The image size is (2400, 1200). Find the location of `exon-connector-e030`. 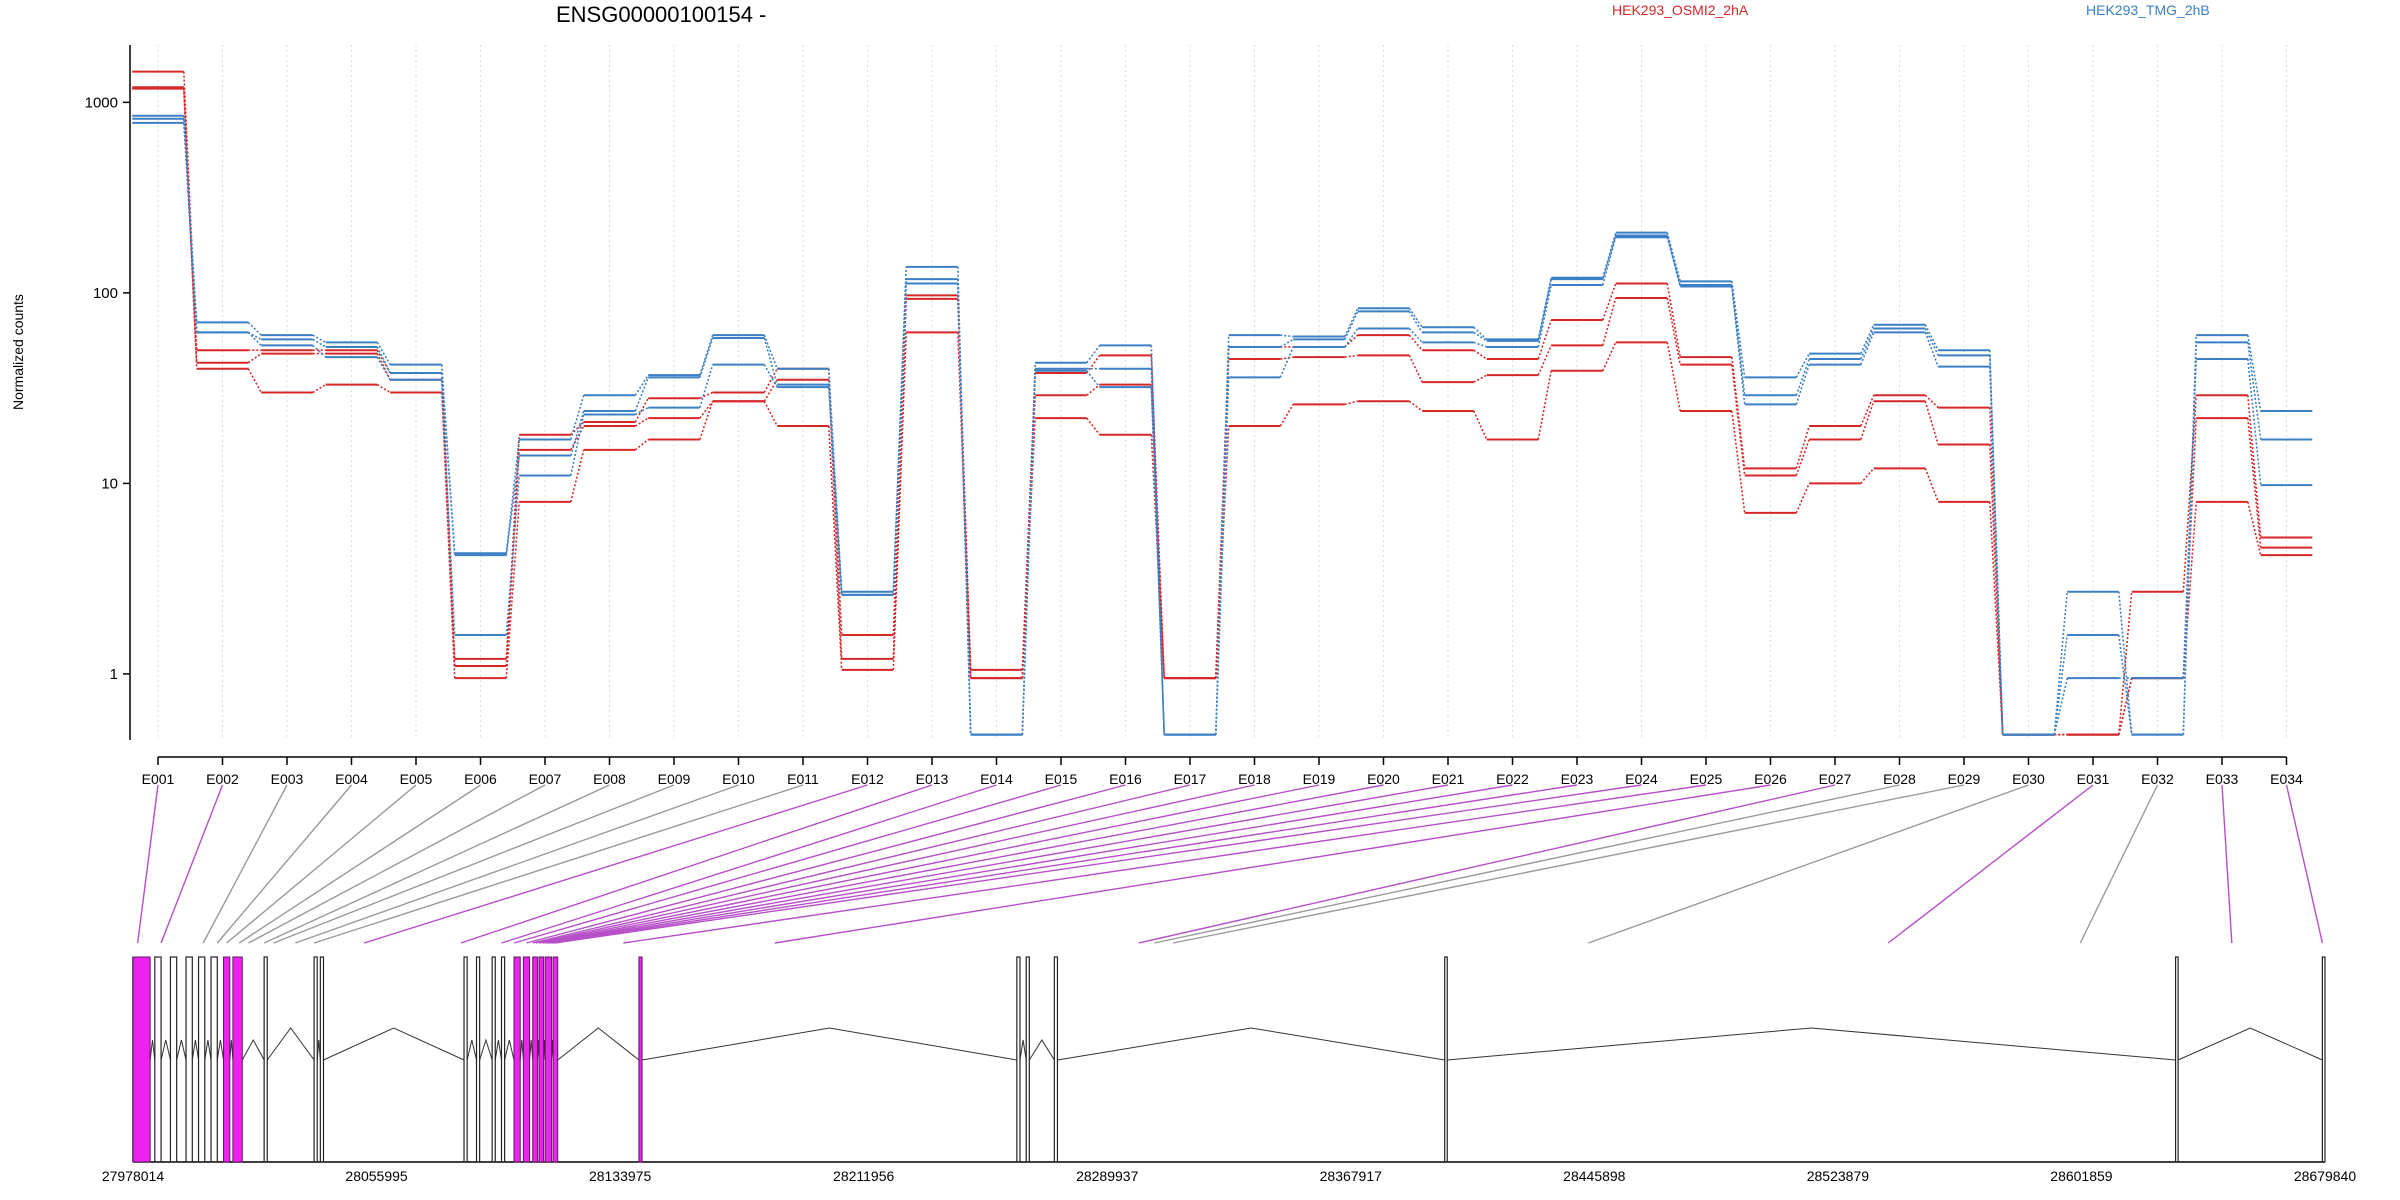

exon-connector-e030 is located at coordinates (1808, 864).